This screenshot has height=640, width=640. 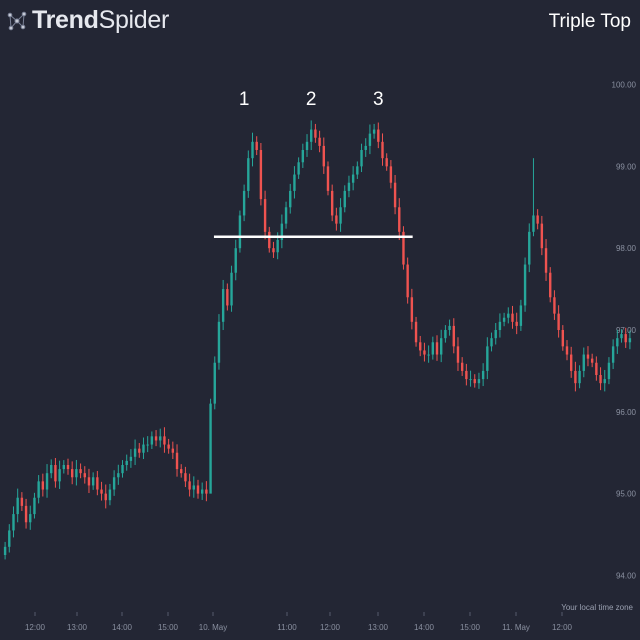 What do you see at coordinates (378, 99) in the screenshot?
I see `peak-label: 3` at bounding box center [378, 99].